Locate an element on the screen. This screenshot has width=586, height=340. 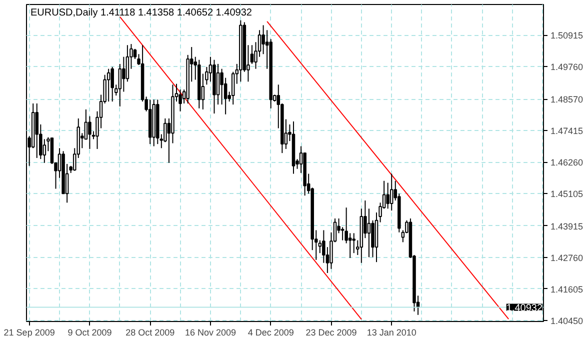
y-tick-label: 1.40450 is located at coordinates (567, 321).